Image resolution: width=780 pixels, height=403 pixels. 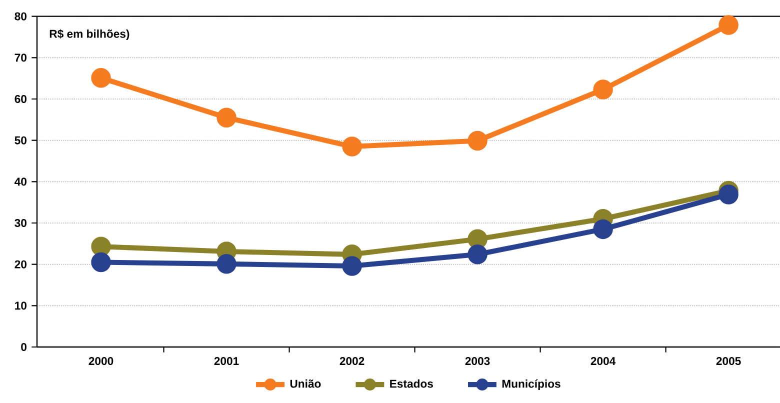 What do you see at coordinates (20, 99) in the screenshot?
I see `y-tick-label: 60` at bounding box center [20, 99].